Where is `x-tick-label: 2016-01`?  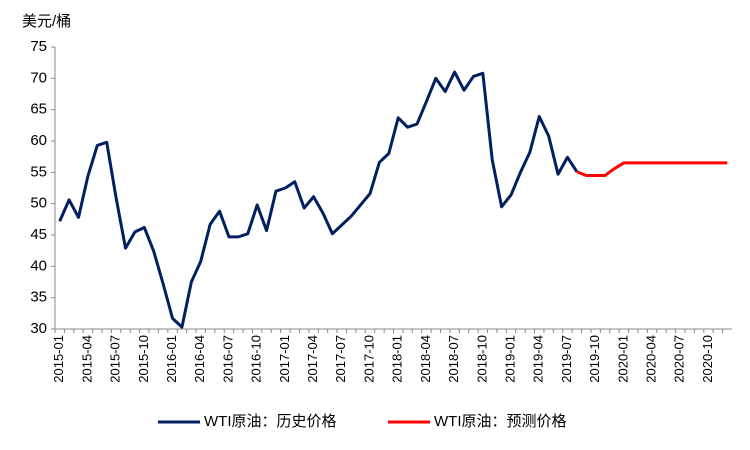 x-tick-label: 2016-01 is located at coordinates (171, 359).